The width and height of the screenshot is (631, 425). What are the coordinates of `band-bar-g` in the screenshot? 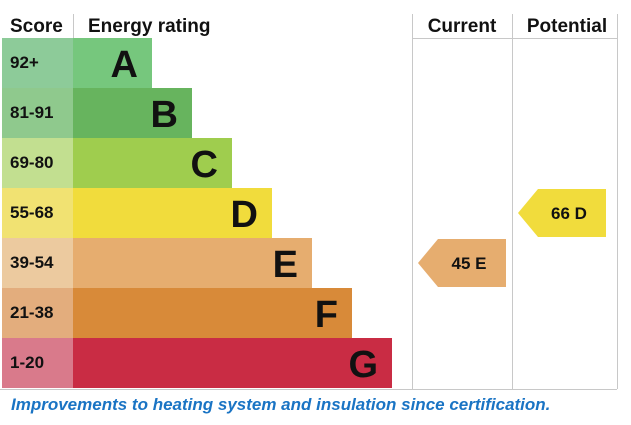 It's located at (232, 363).